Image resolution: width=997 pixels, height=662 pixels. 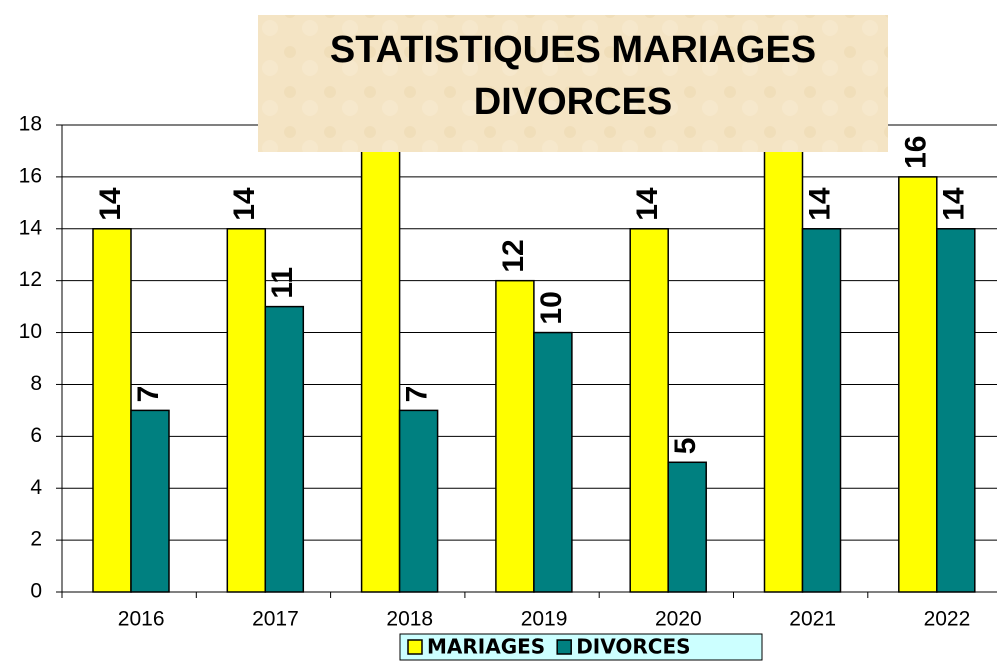 What do you see at coordinates (685, 446) in the screenshot?
I see `data-label: 5` at bounding box center [685, 446].